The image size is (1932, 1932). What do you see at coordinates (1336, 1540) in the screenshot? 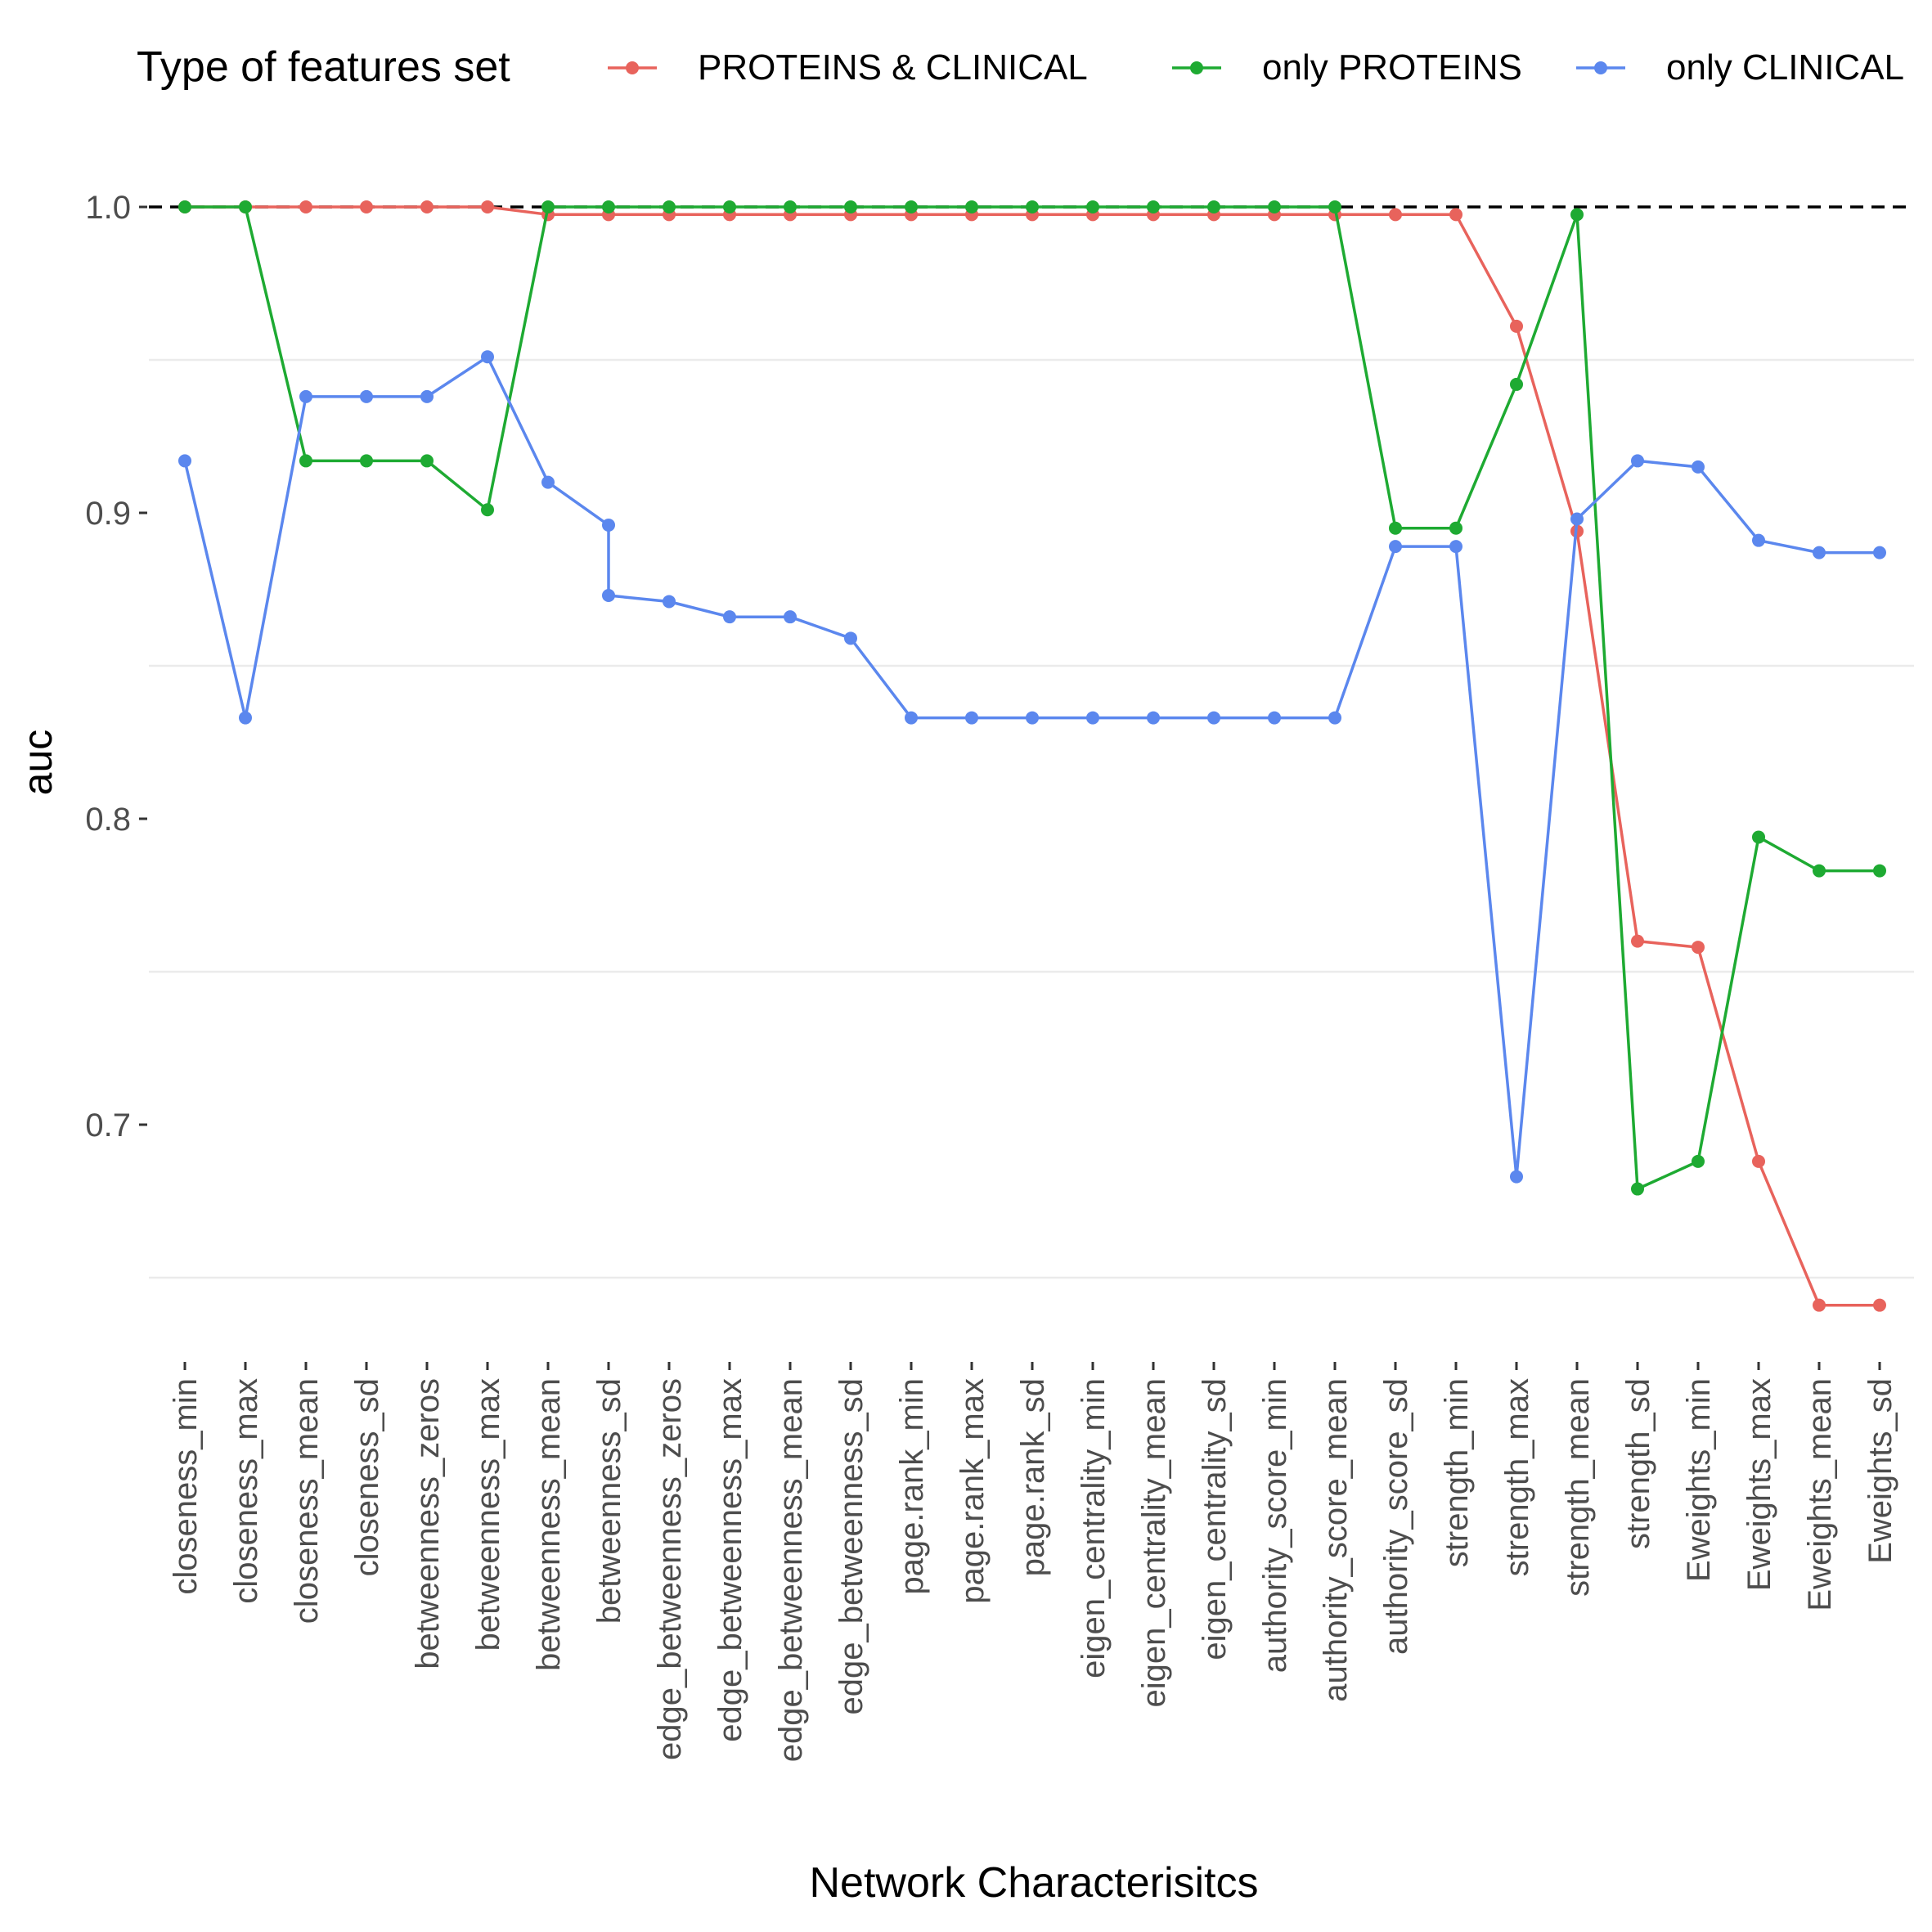
I see `x-tick-label: authority_score_mean` at bounding box center [1336, 1540].